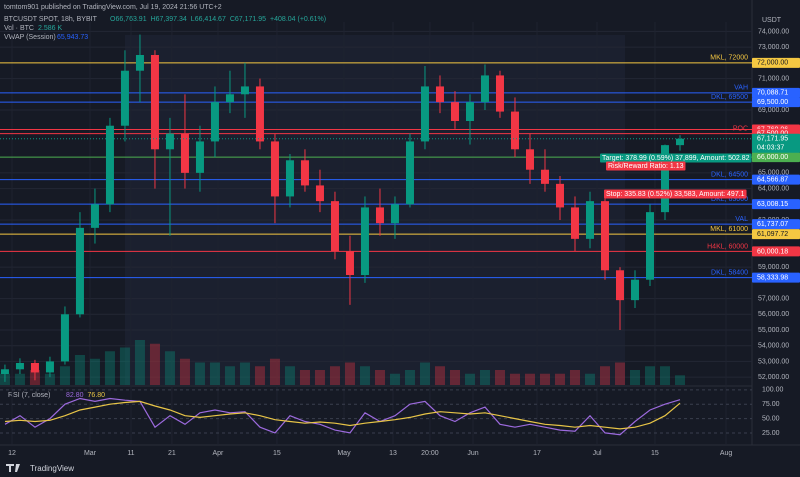 This screenshot has height=477, width=800. Describe the element at coordinates (430, 453) in the screenshot. I see `x-tick-label: 20:00` at that location.